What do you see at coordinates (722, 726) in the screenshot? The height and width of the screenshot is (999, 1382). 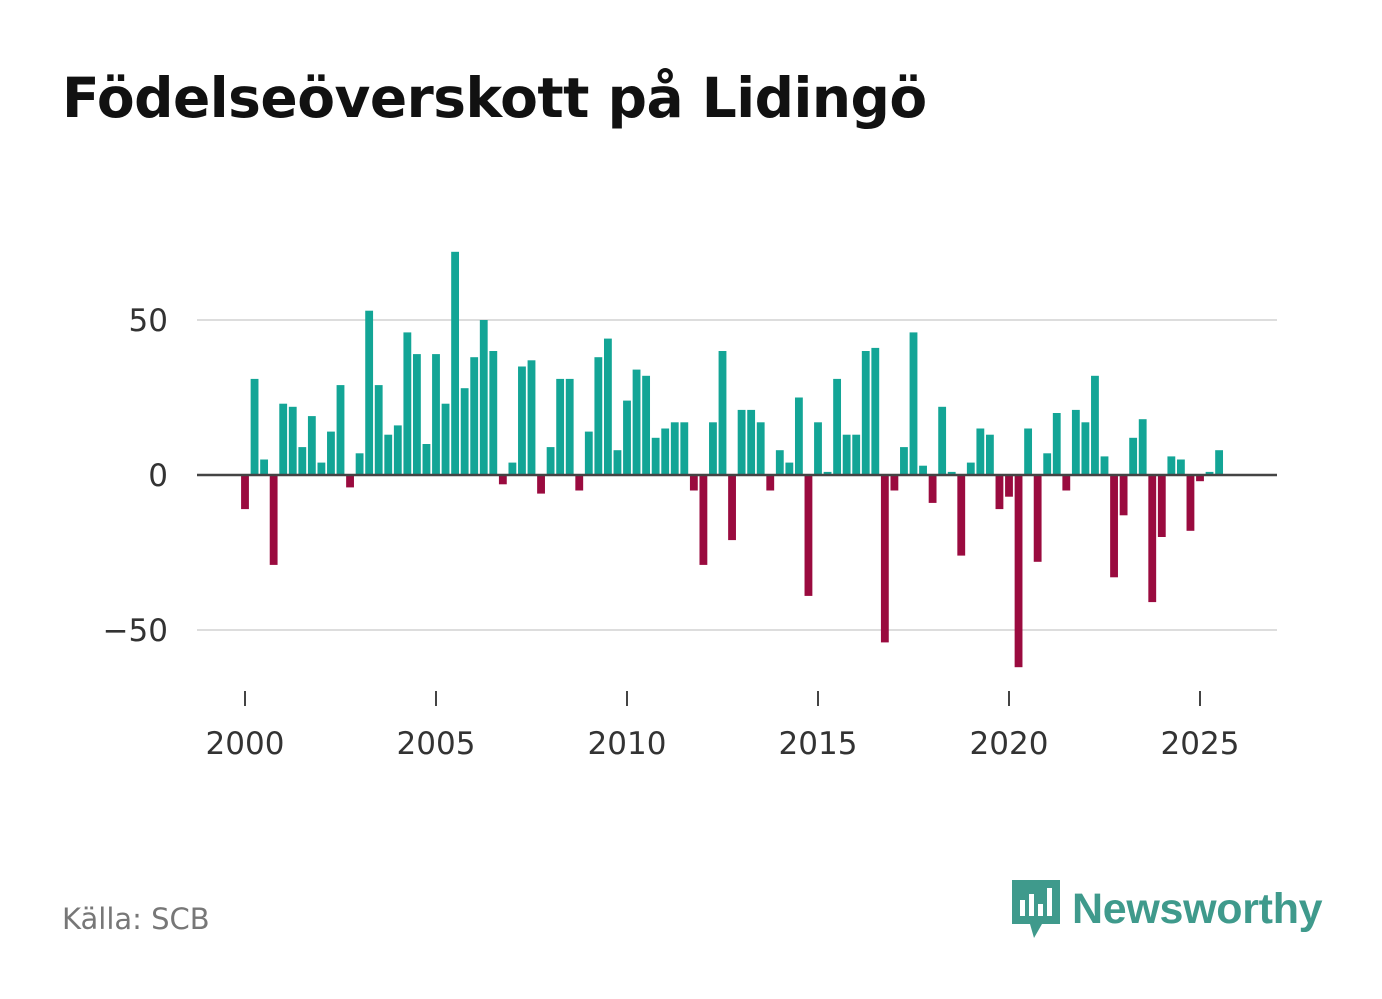 I see `x-axis: 2000 2005 2010 2015 2020 2025` at bounding box center [722, 726].